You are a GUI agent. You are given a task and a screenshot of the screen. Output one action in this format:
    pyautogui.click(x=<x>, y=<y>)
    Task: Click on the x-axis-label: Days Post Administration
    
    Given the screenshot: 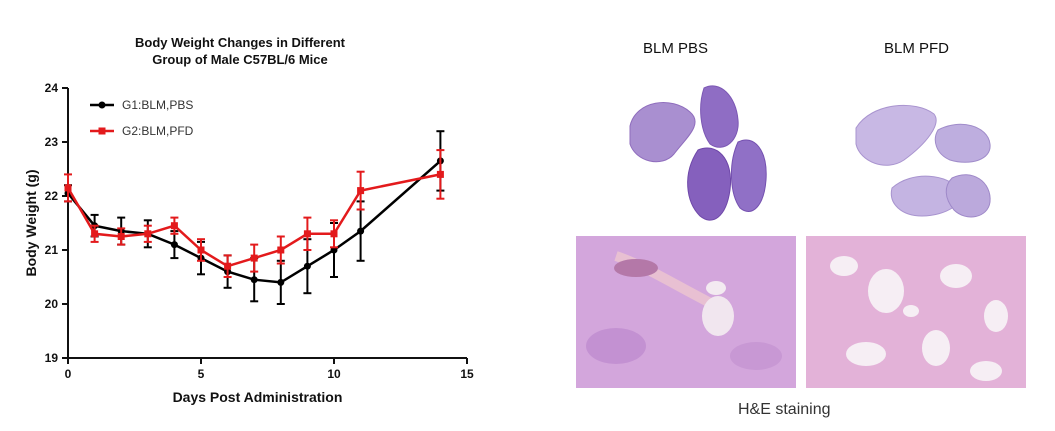 What is the action you would take?
    pyautogui.click(x=258, y=397)
    